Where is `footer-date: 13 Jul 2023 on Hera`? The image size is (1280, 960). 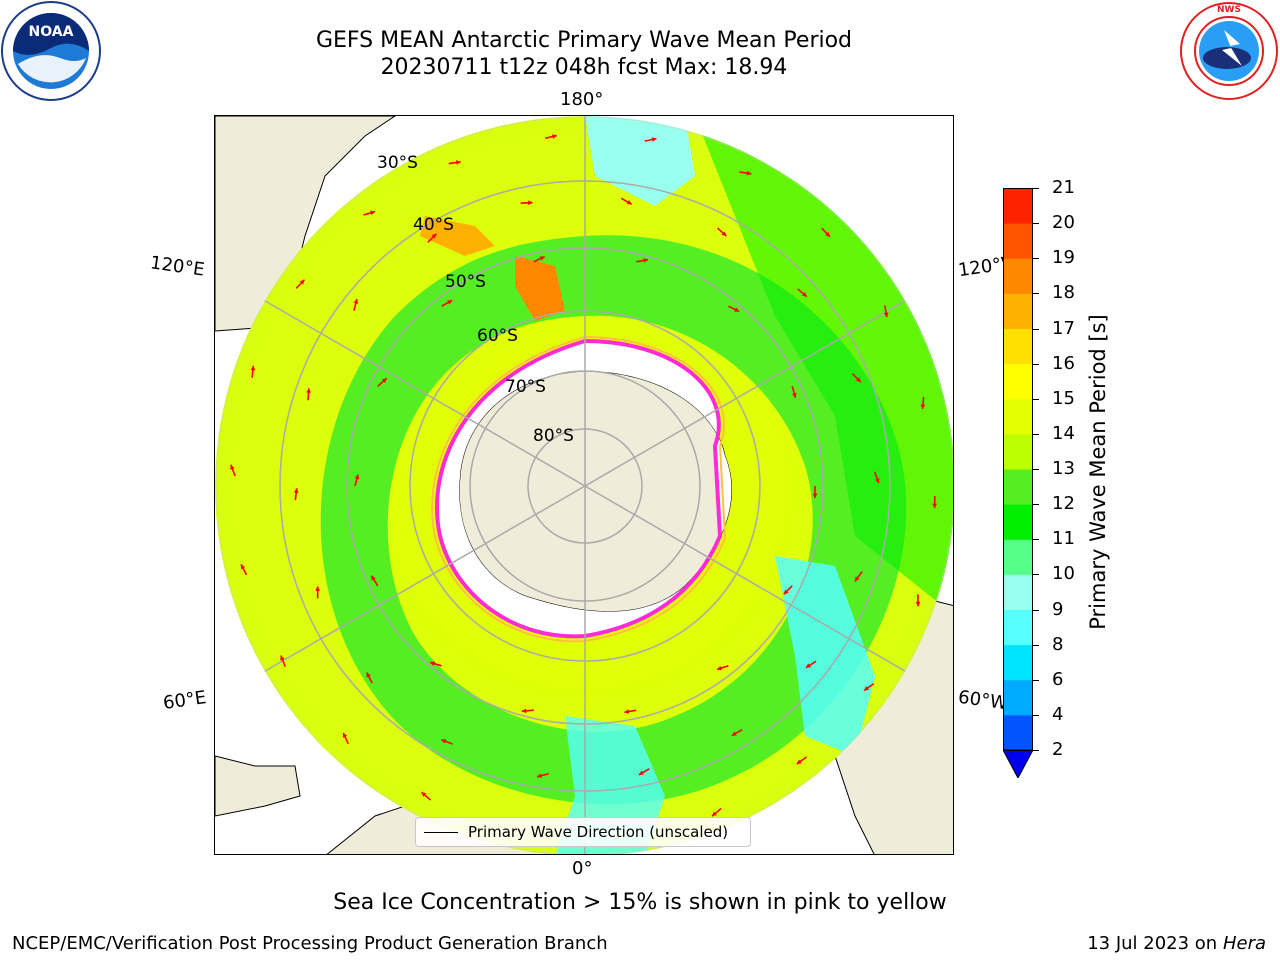
footer-date: 13 Jul 2023 on Hera is located at coordinates (1176, 943).